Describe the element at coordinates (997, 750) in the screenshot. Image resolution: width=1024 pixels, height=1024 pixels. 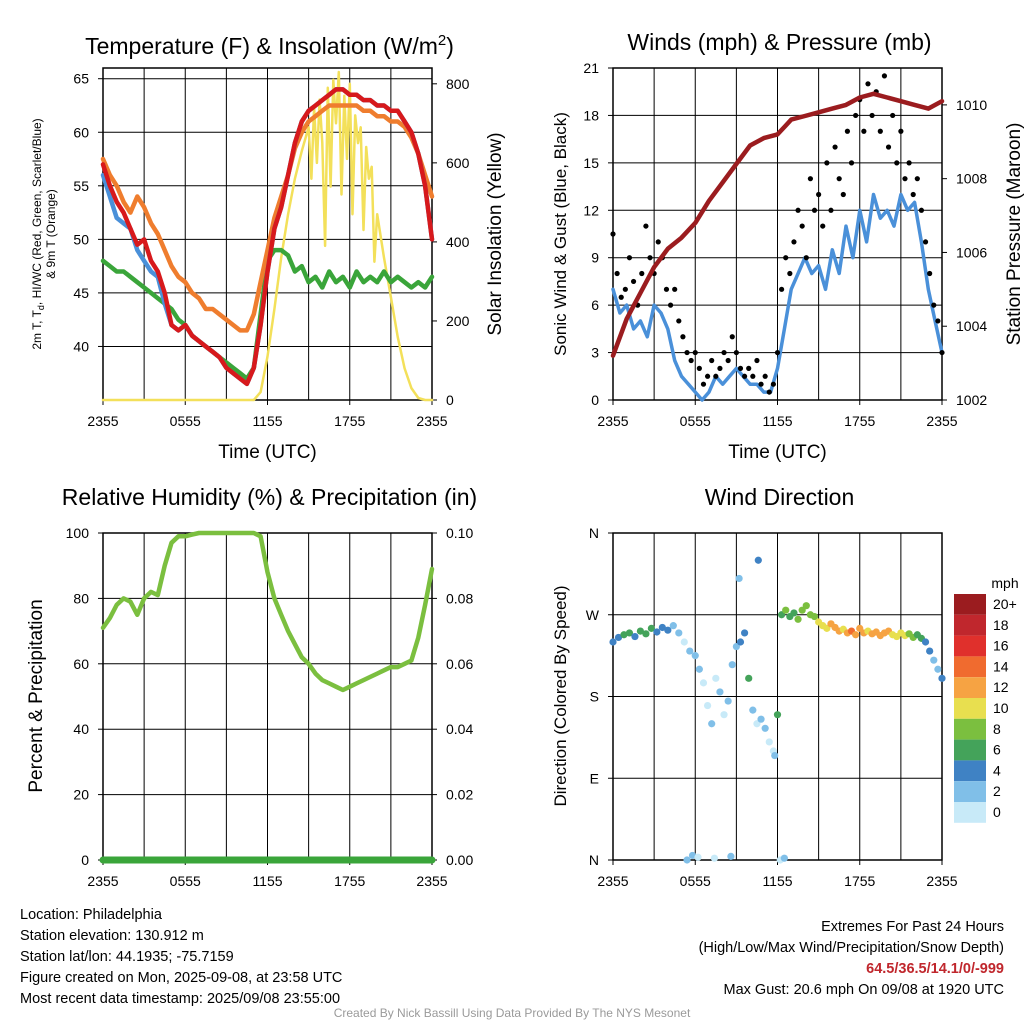
I see `legend-label: 6` at that location.